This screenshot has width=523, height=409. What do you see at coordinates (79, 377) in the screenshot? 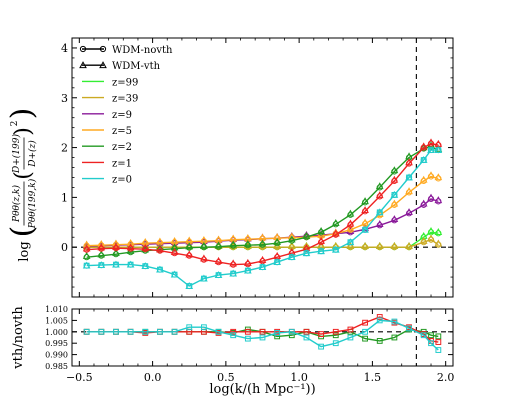
I see `x-tick-label: −0.5` at bounding box center [79, 377].